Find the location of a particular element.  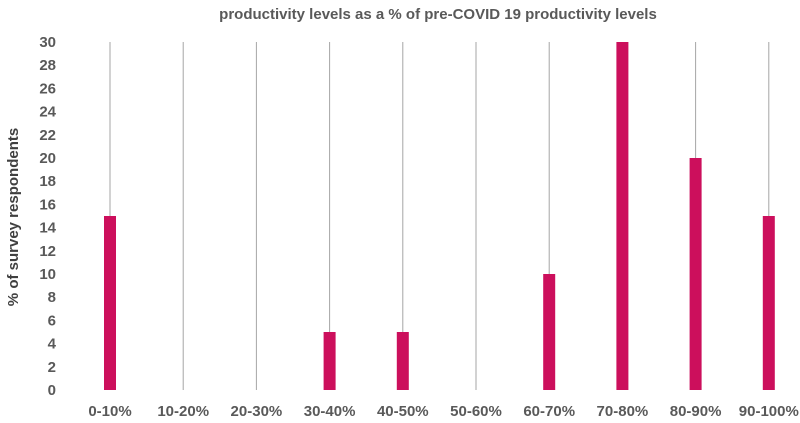

x-tick-label: 30-40% is located at coordinates (330, 411).